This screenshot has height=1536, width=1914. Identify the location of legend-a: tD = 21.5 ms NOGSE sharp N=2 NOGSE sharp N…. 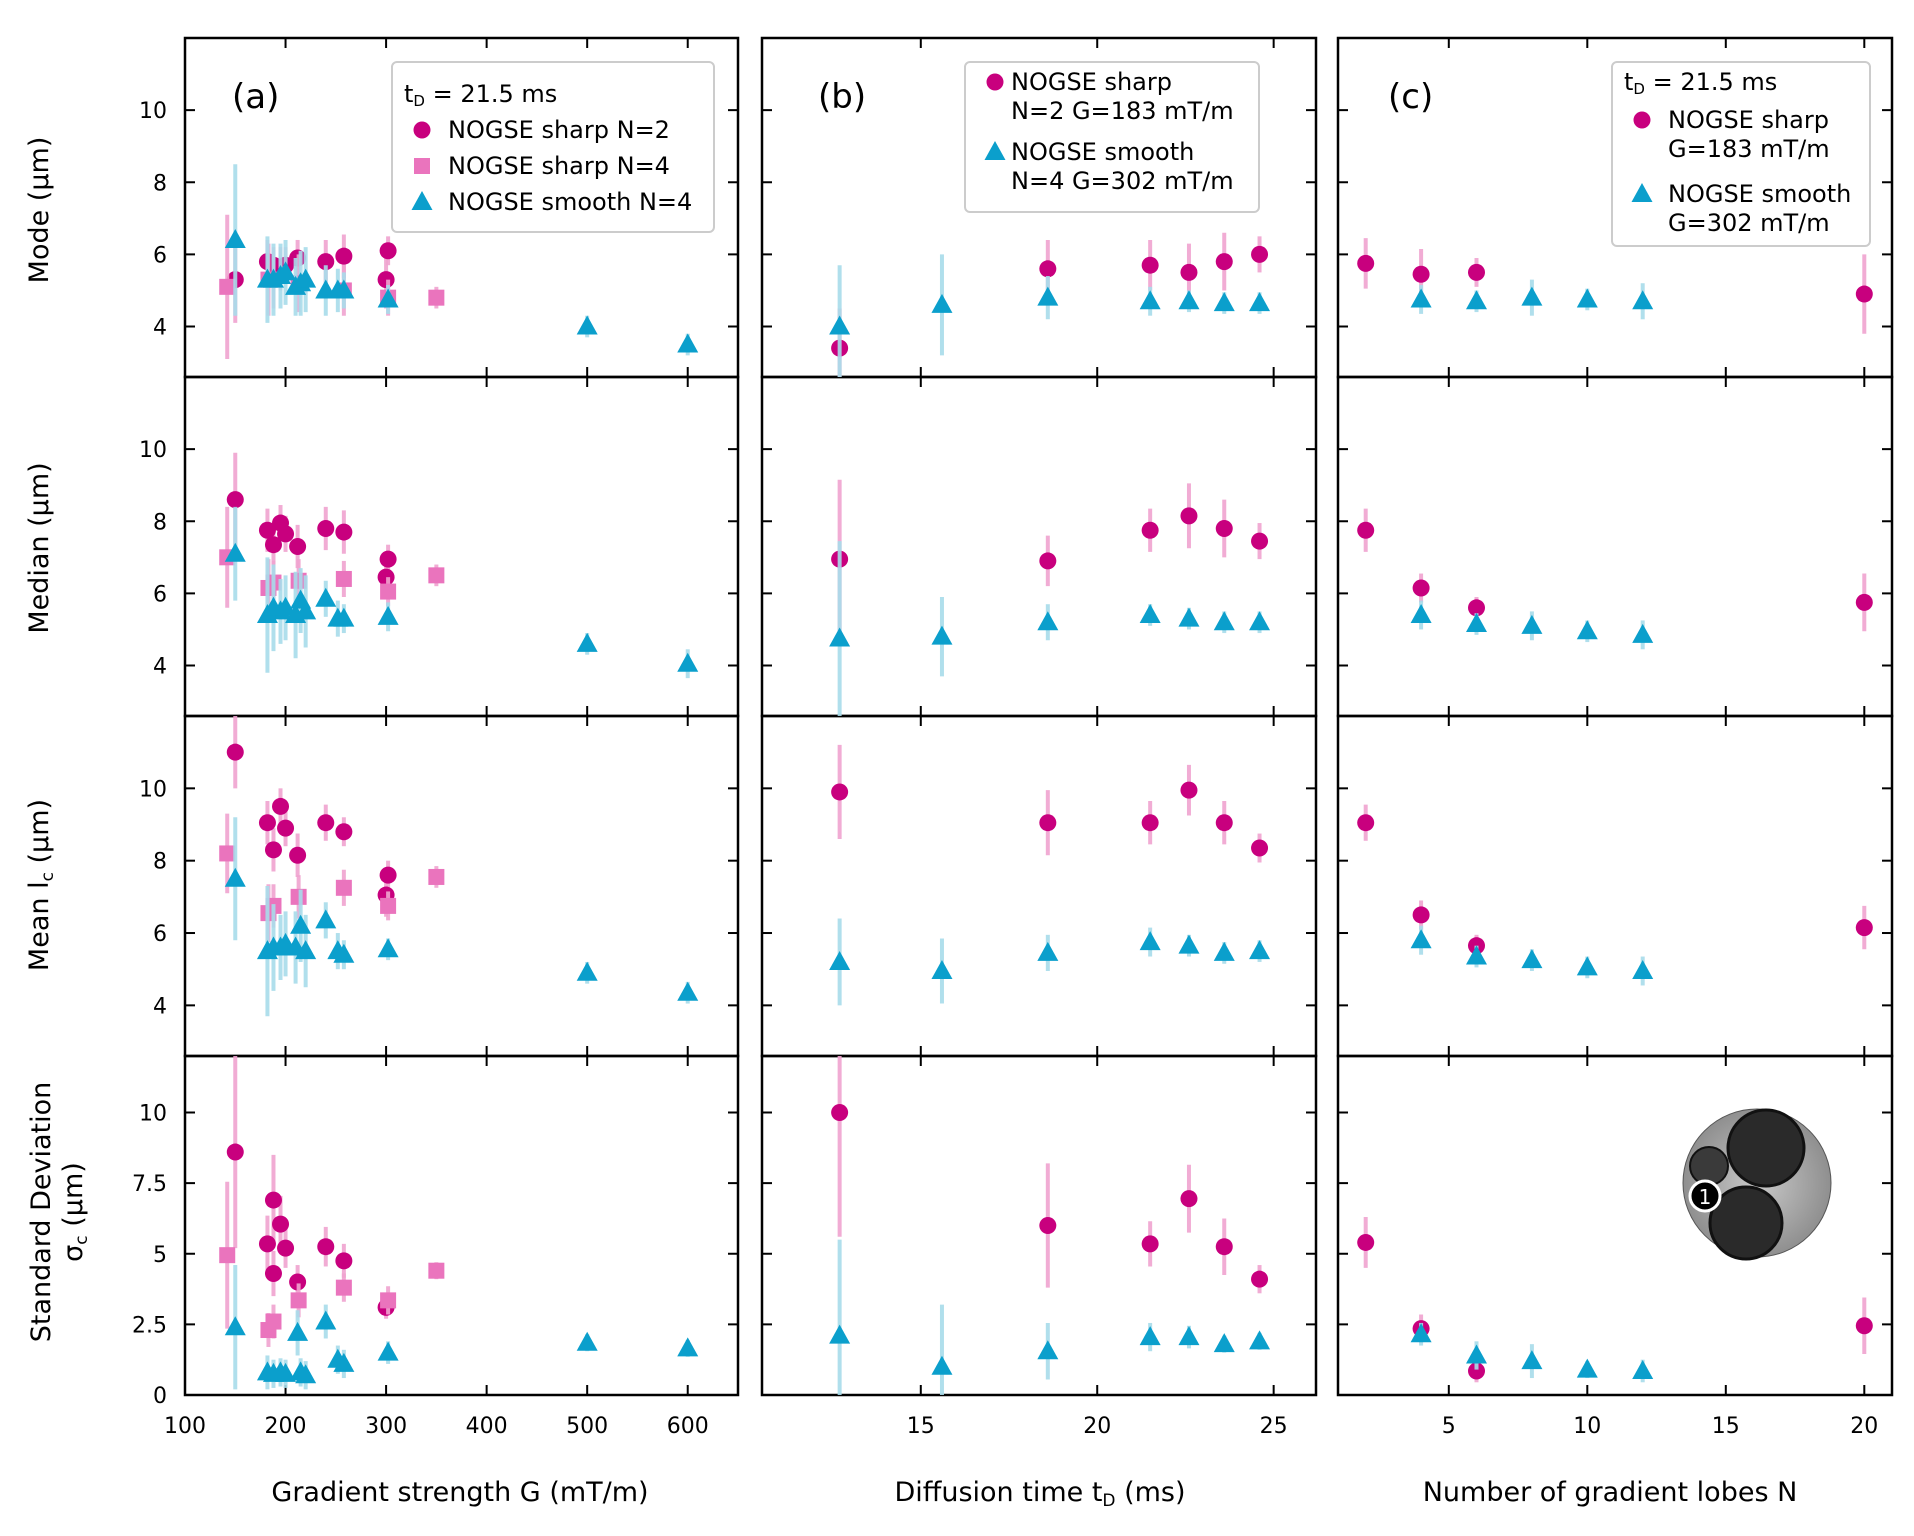
(553, 147).